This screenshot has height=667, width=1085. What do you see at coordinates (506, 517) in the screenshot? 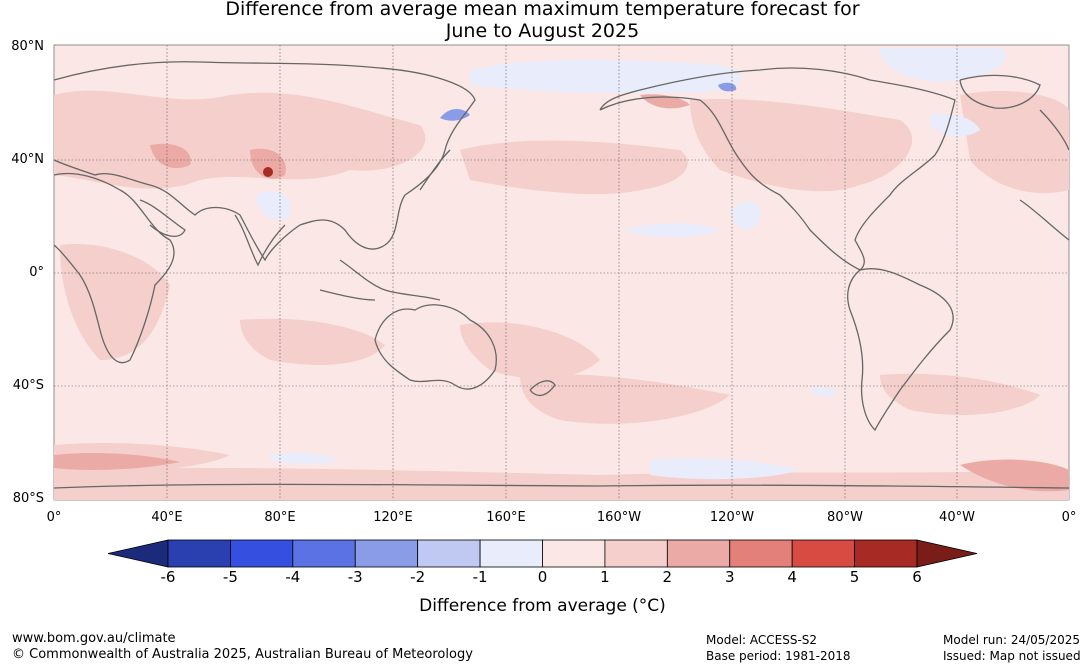
I see `lon-label-160e: 160°E` at bounding box center [506, 517].